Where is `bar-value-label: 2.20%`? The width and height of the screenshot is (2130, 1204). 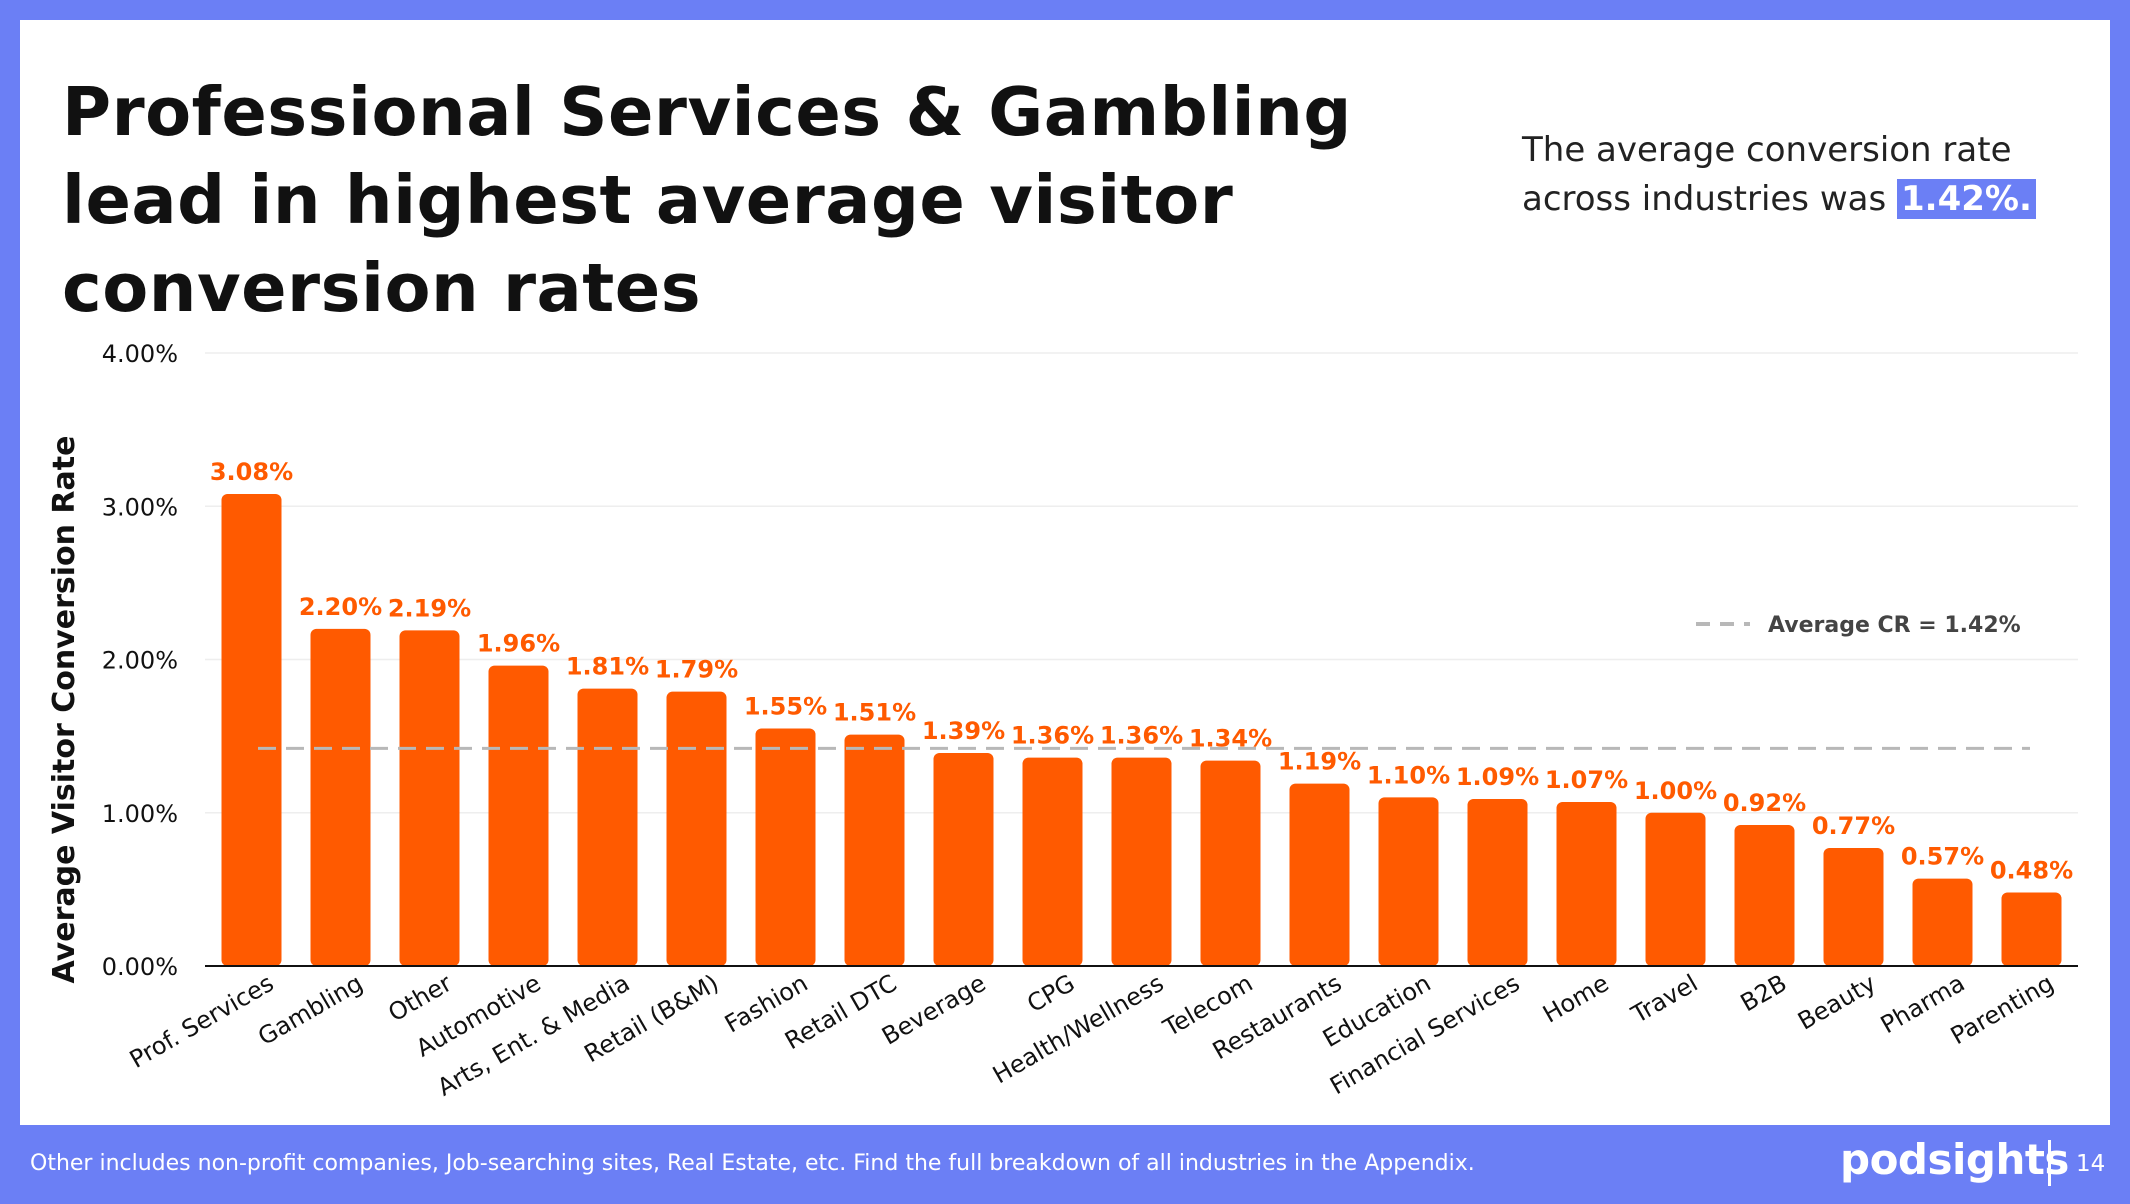
bar-value-label: 2.20% is located at coordinates (340, 607).